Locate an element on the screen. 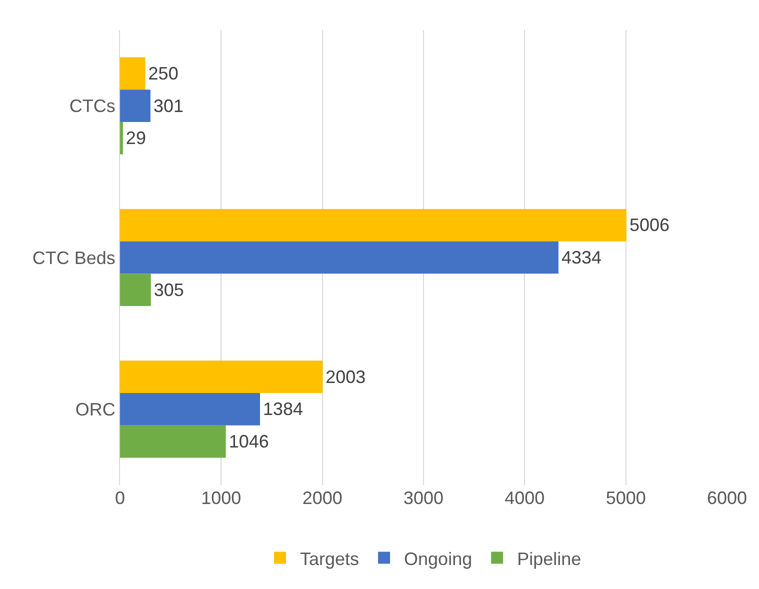  data-label: 2003 is located at coordinates (346, 376).